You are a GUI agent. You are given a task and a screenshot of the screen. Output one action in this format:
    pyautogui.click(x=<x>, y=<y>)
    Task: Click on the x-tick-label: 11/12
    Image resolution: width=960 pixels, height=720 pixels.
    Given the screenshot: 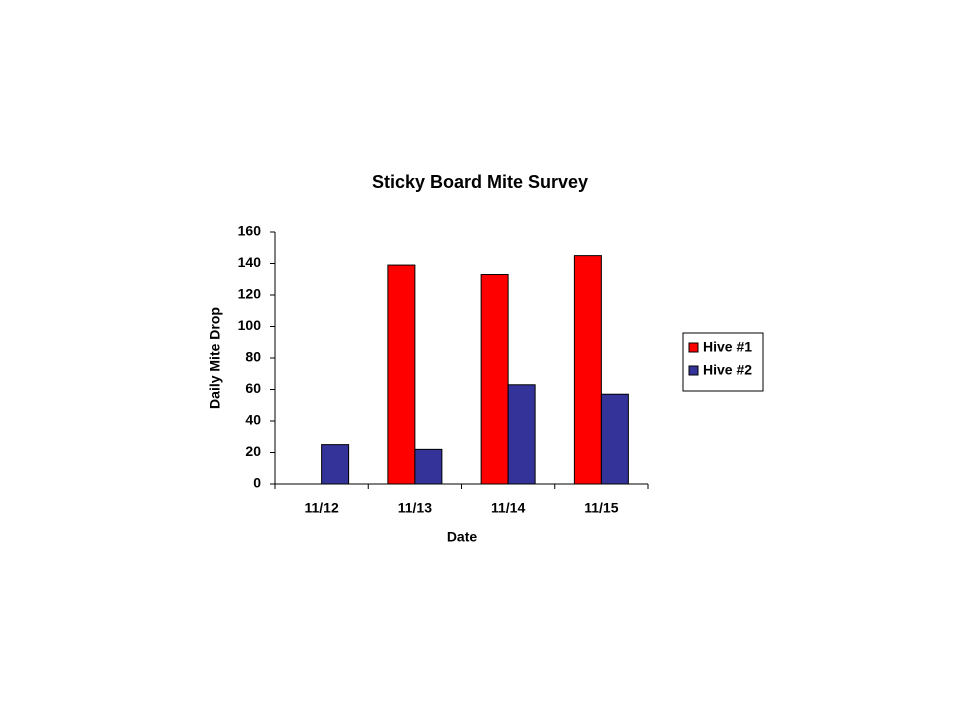 What is the action you would take?
    pyautogui.click(x=321, y=508)
    